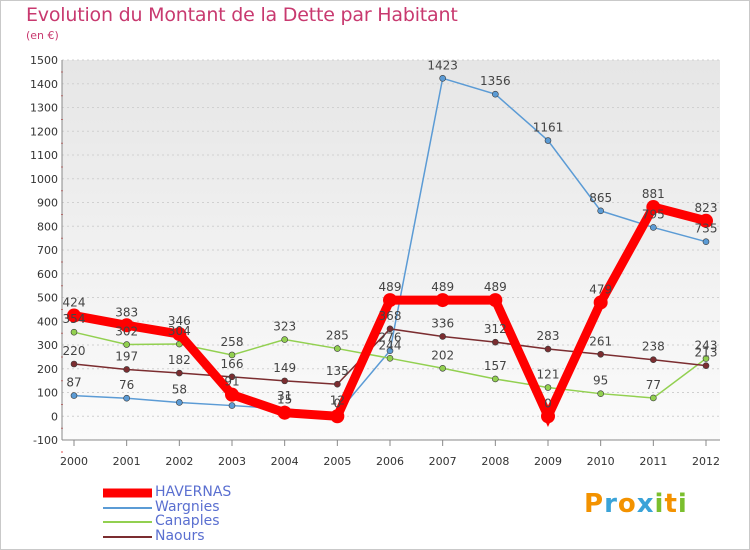  I want to click on data-label: 795, so click(653, 214).